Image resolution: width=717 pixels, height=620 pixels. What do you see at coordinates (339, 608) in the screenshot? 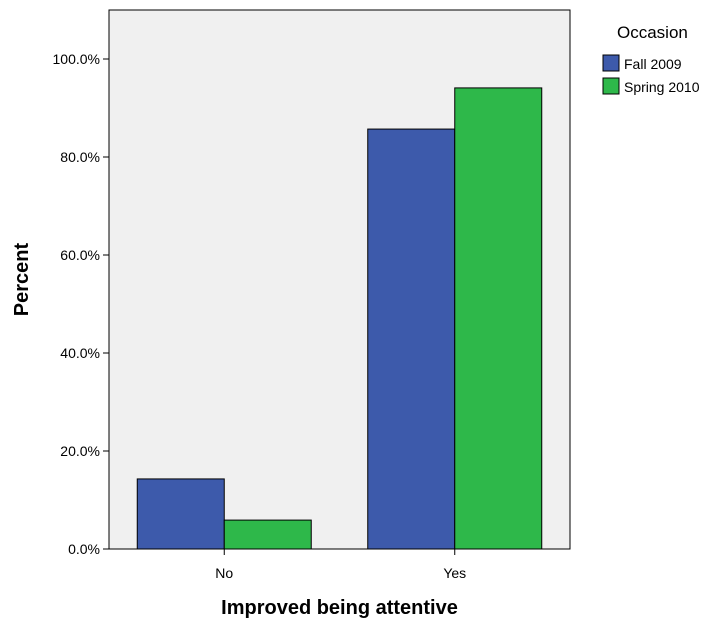
I see `x-axis-title: Improved being attentive` at bounding box center [339, 608].